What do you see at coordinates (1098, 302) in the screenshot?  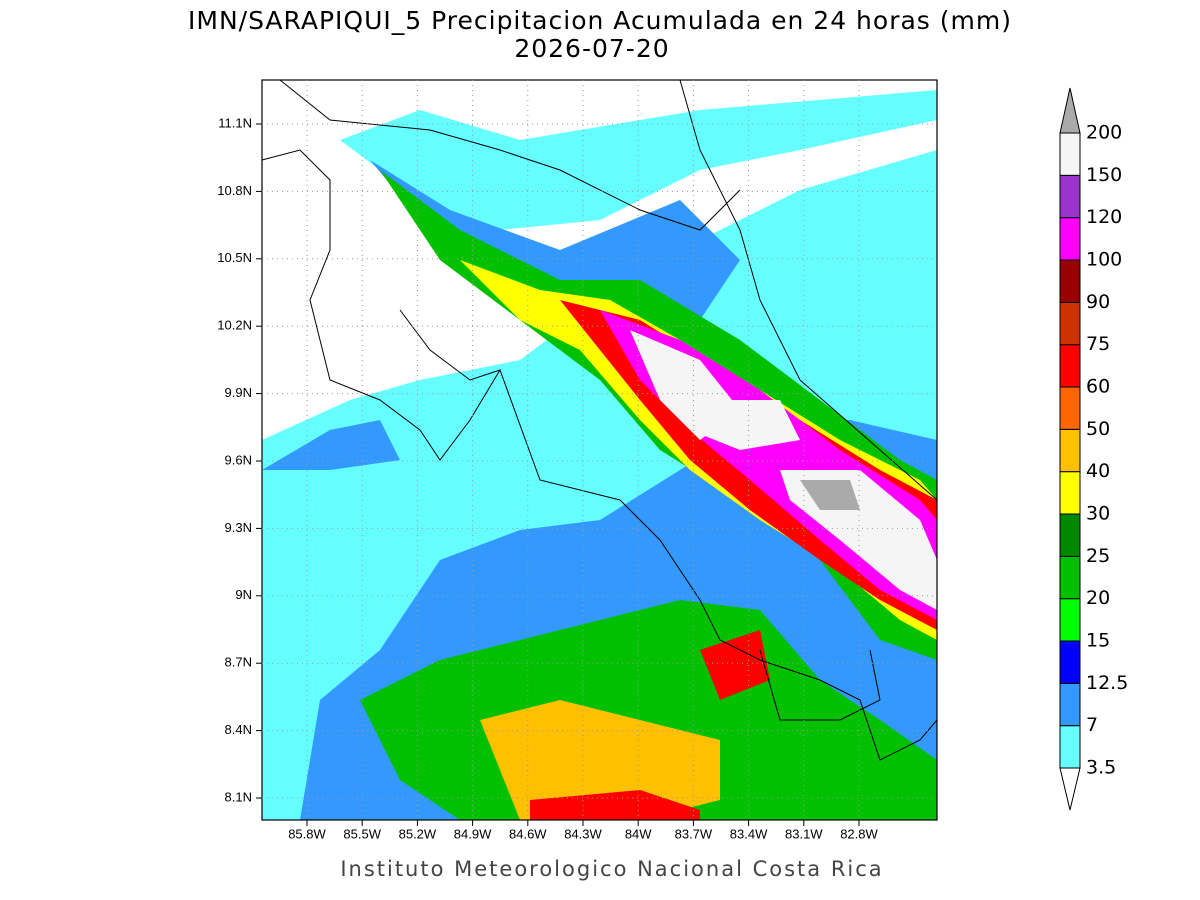 I see `colorbar-label: 90` at bounding box center [1098, 302].